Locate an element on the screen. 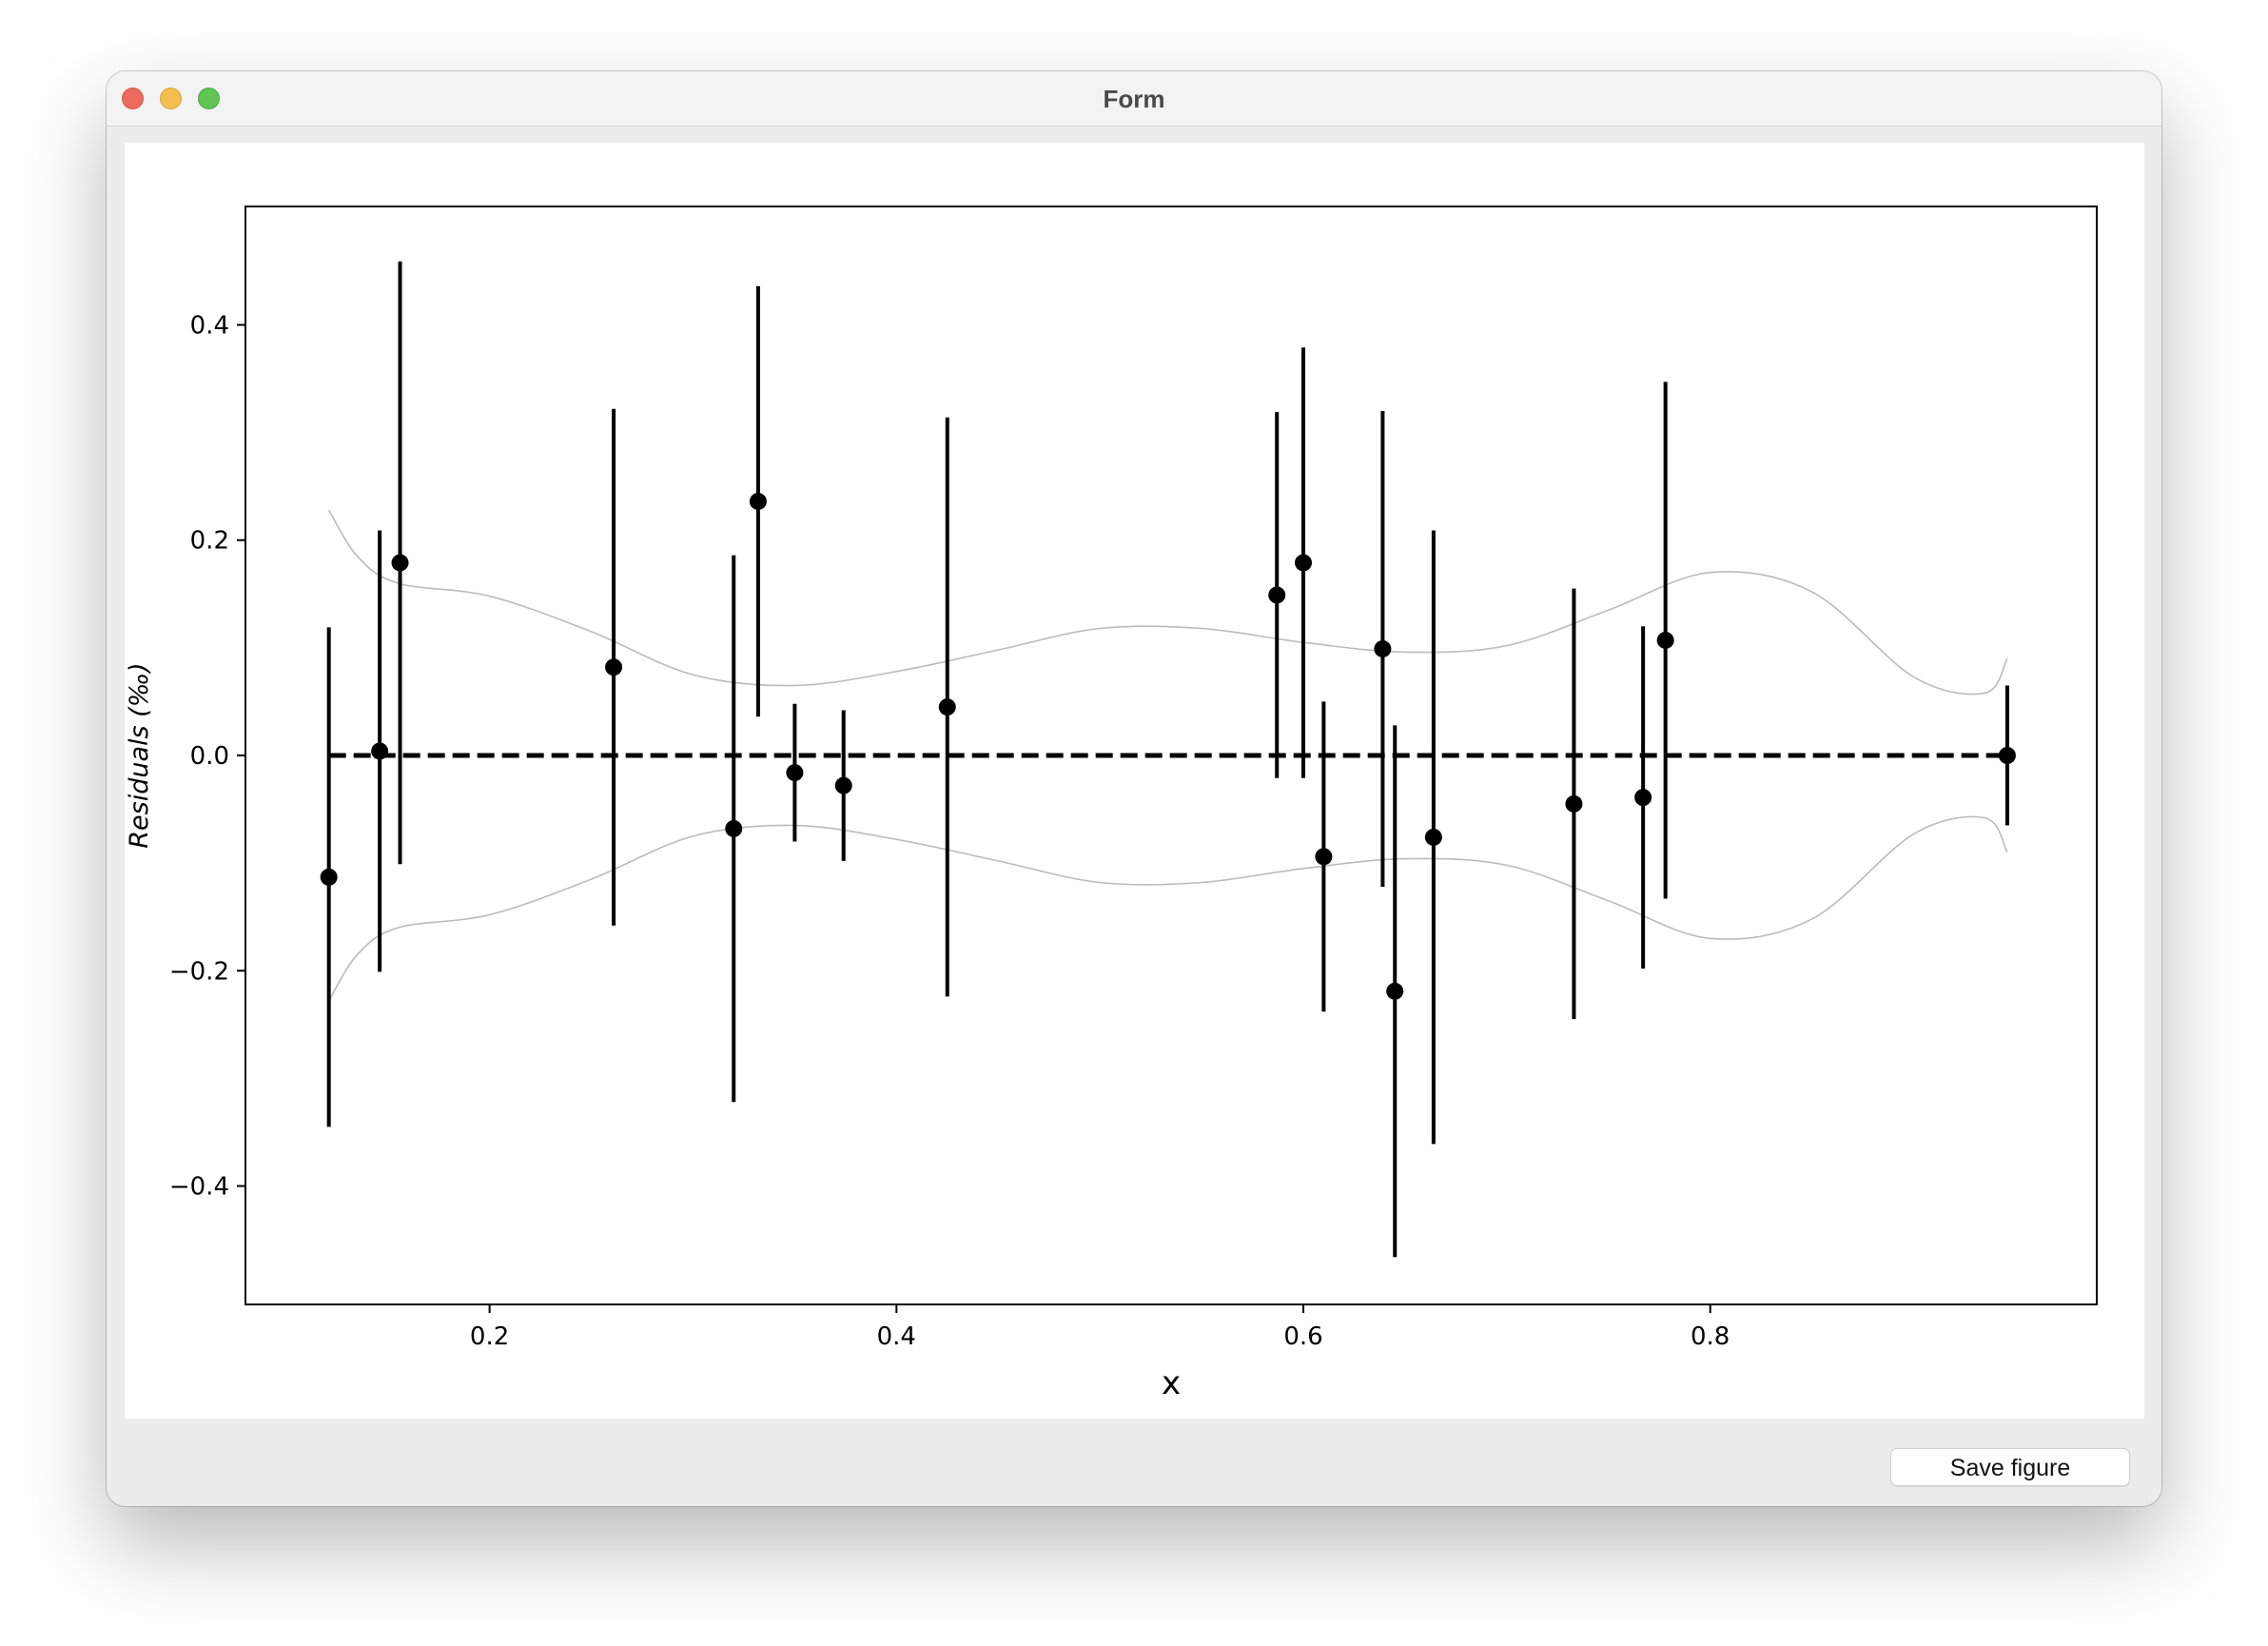 This screenshot has height=1646, width=2268. close-window-button is located at coordinates (133, 98).